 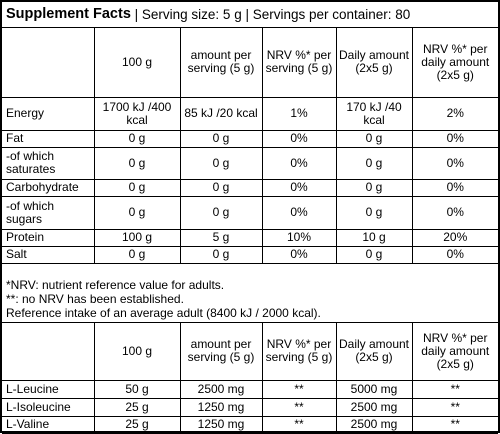 What do you see at coordinates (454, 63) in the screenshot?
I see `nutrition-header-cell: NRV %* per daily amount (2x5 g)` at bounding box center [454, 63].